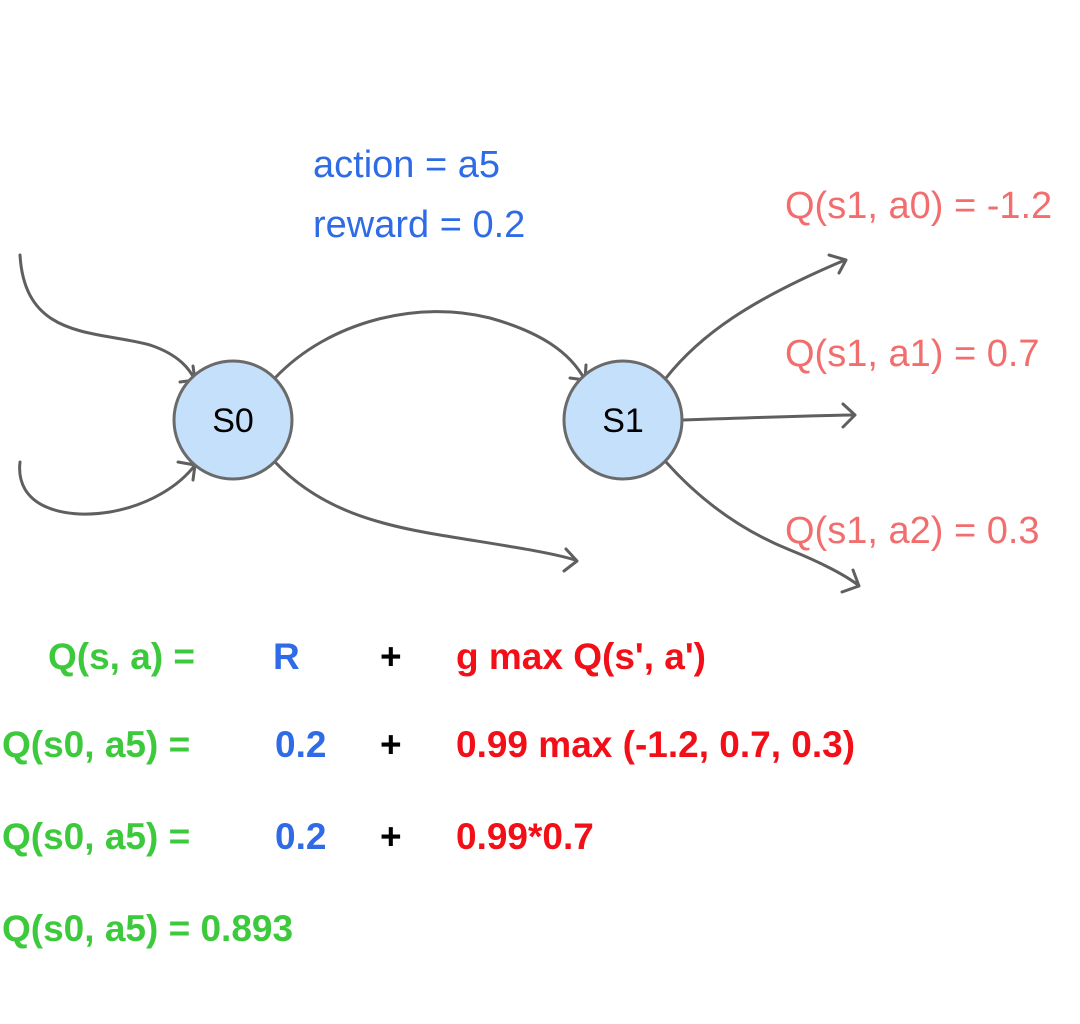 The height and width of the screenshot is (1024, 1080). Describe the element at coordinates (755, 319) in the screenshot. I see `edge-s1-action-a0` at that location.